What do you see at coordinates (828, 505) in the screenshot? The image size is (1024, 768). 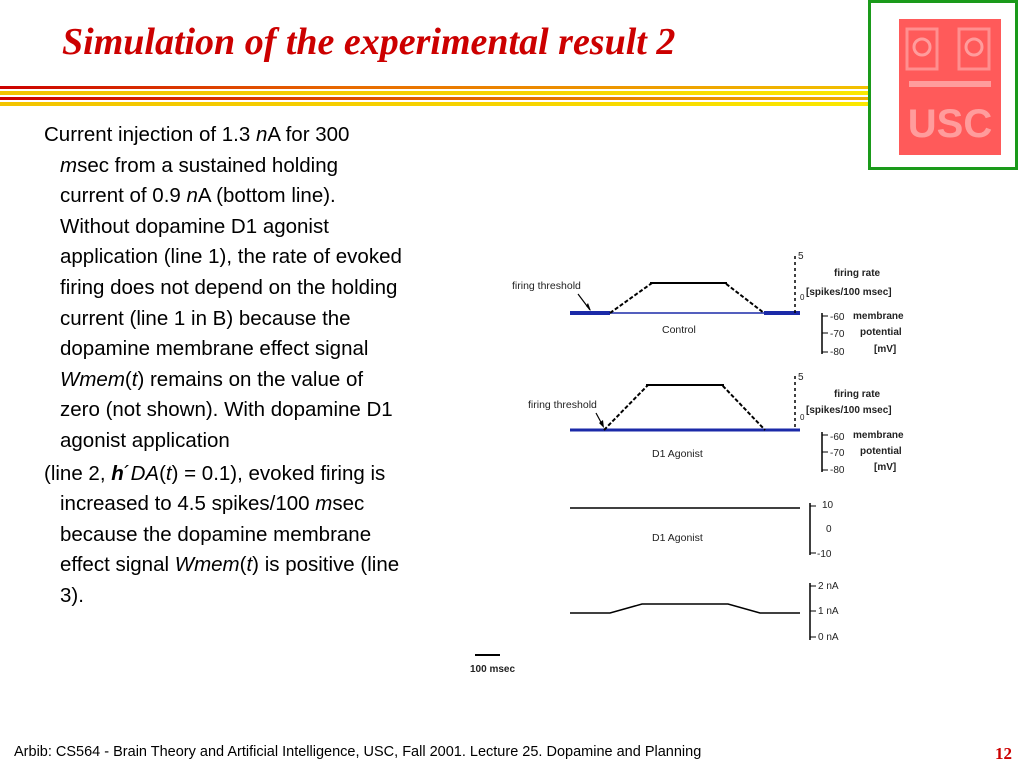 I see `signal-tick-label: 10` at bounding box center [828, 505].